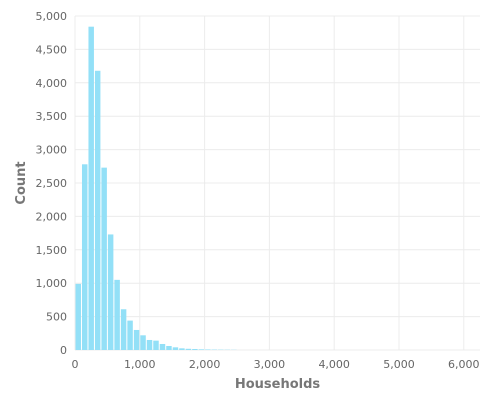 This screenshot has width=500, height=400. Describe the element at coordinates (63, 350) in the screenshot. I see `y-tick-label: 0` at that location.